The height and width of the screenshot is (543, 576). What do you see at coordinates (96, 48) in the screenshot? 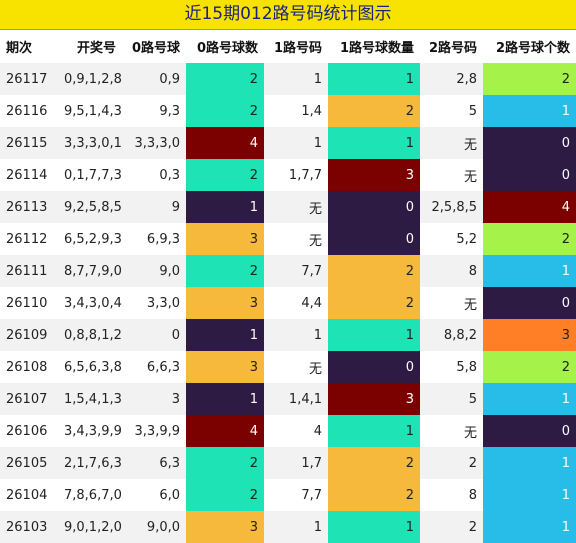
I see `header-cell: 开奖号` at bounding box center [96, 48].